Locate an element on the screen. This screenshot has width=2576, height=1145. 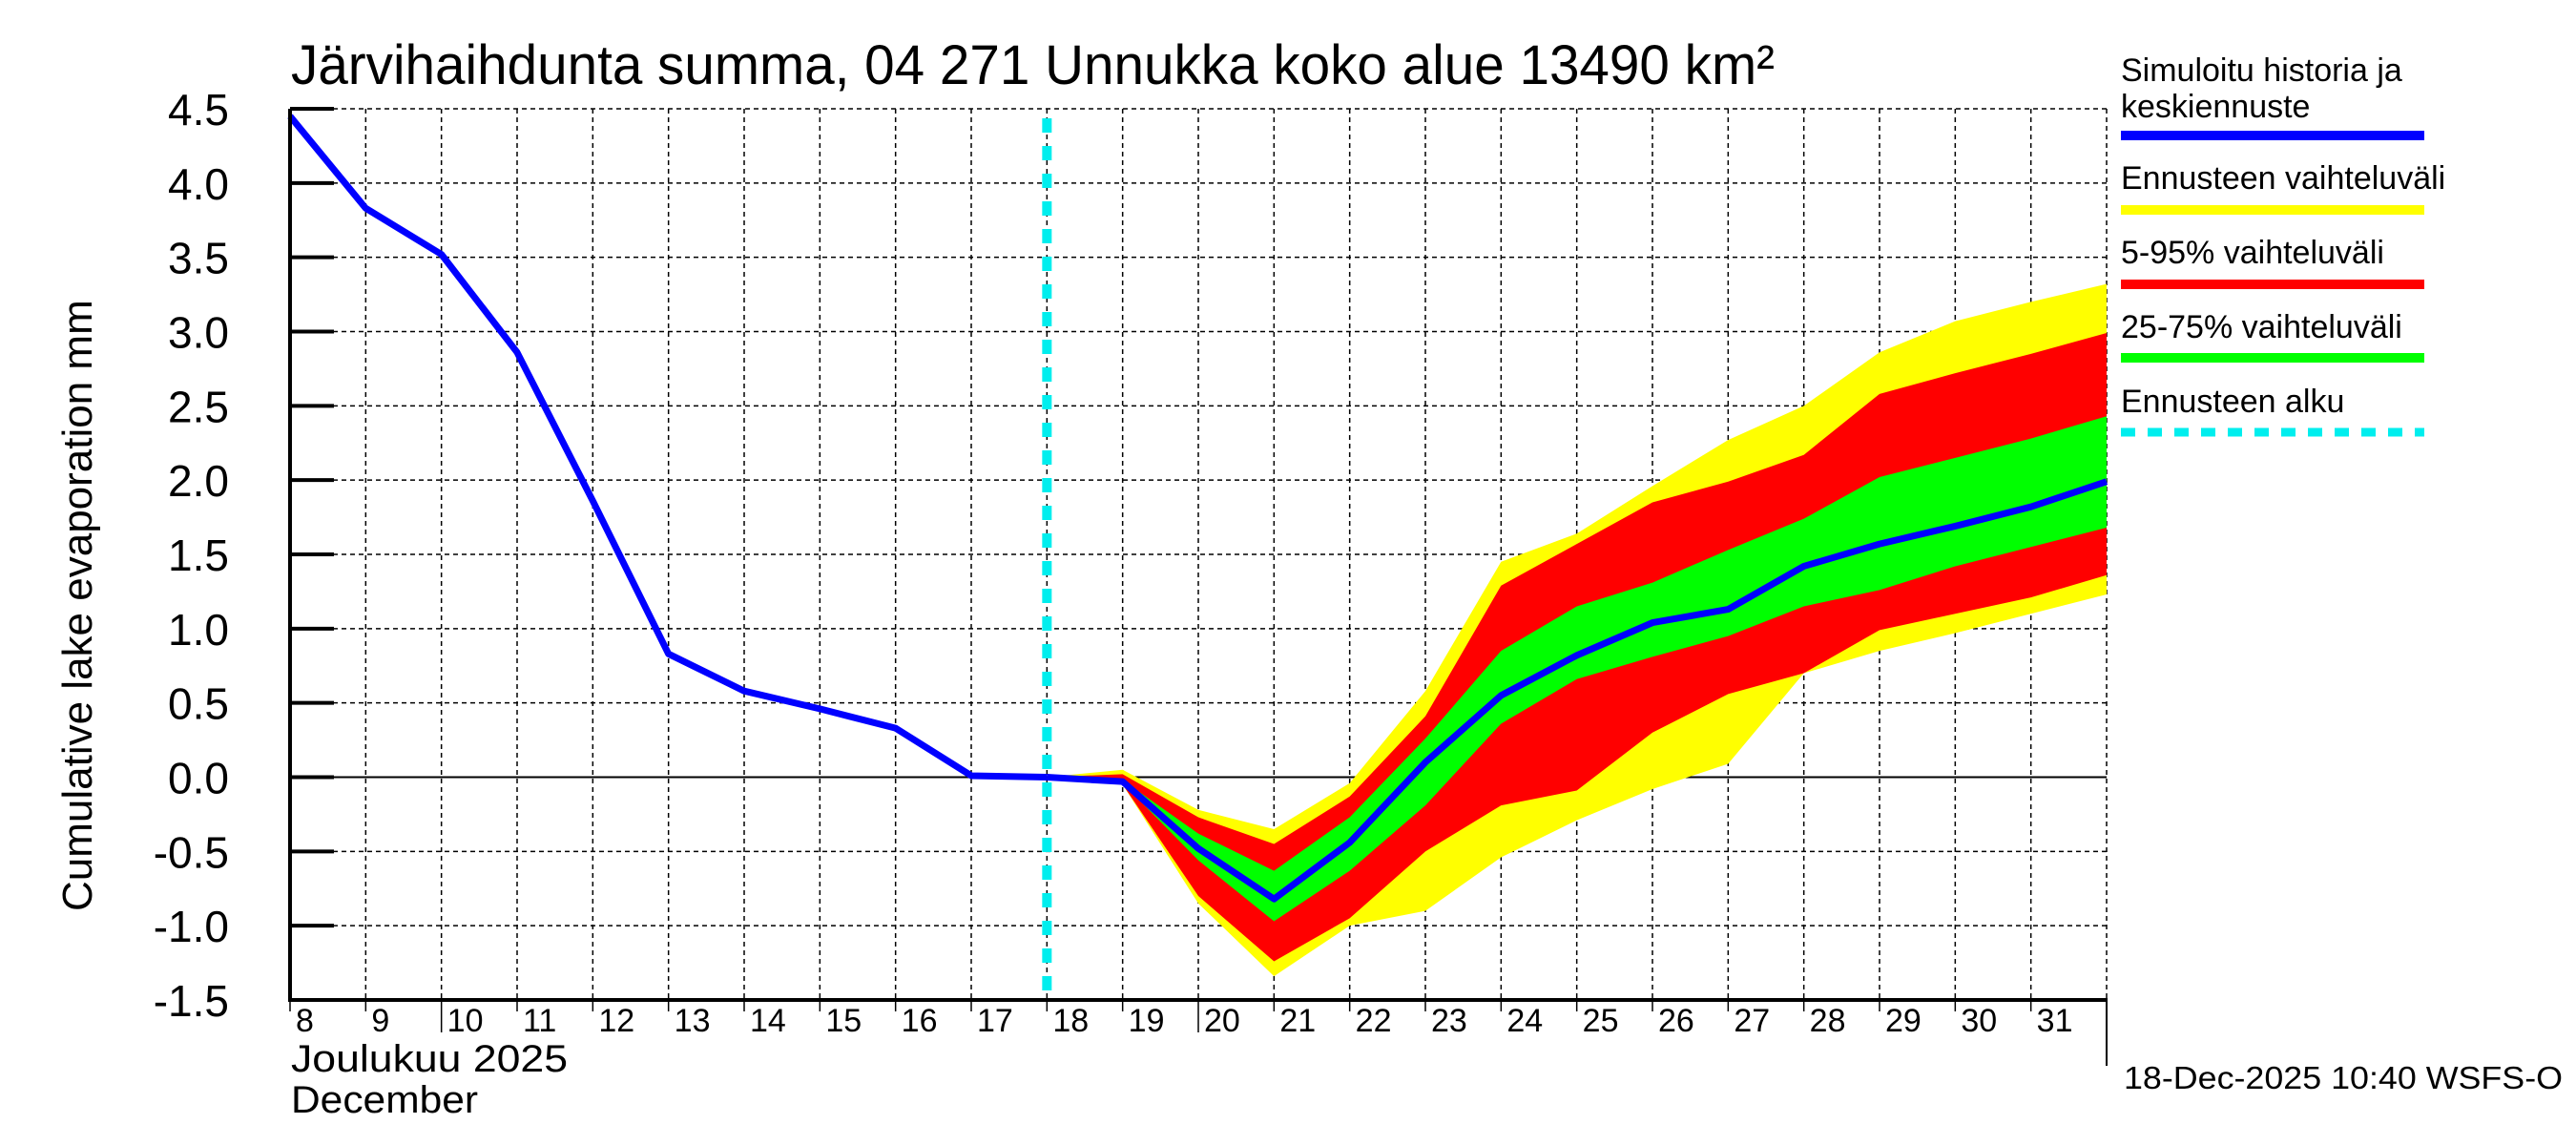
legend-label: Ennusteen alku is located at coordinates (2232, 402).